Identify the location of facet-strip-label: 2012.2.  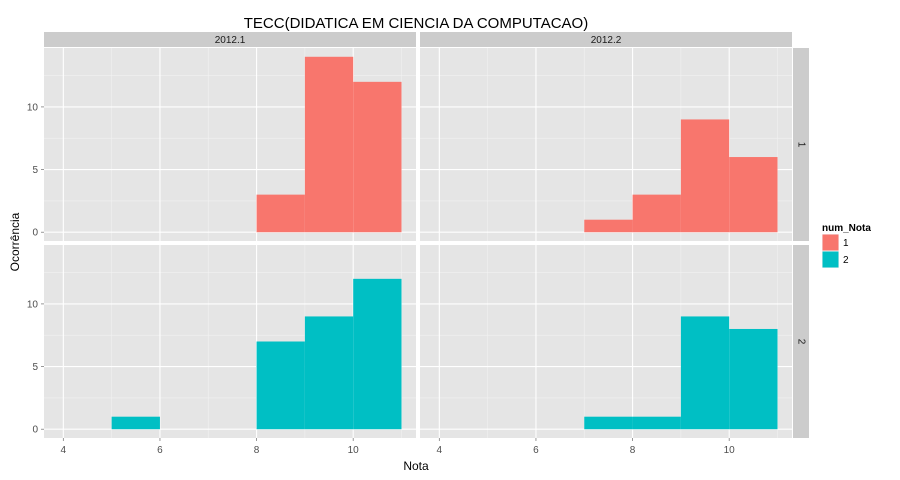
(606, 40).